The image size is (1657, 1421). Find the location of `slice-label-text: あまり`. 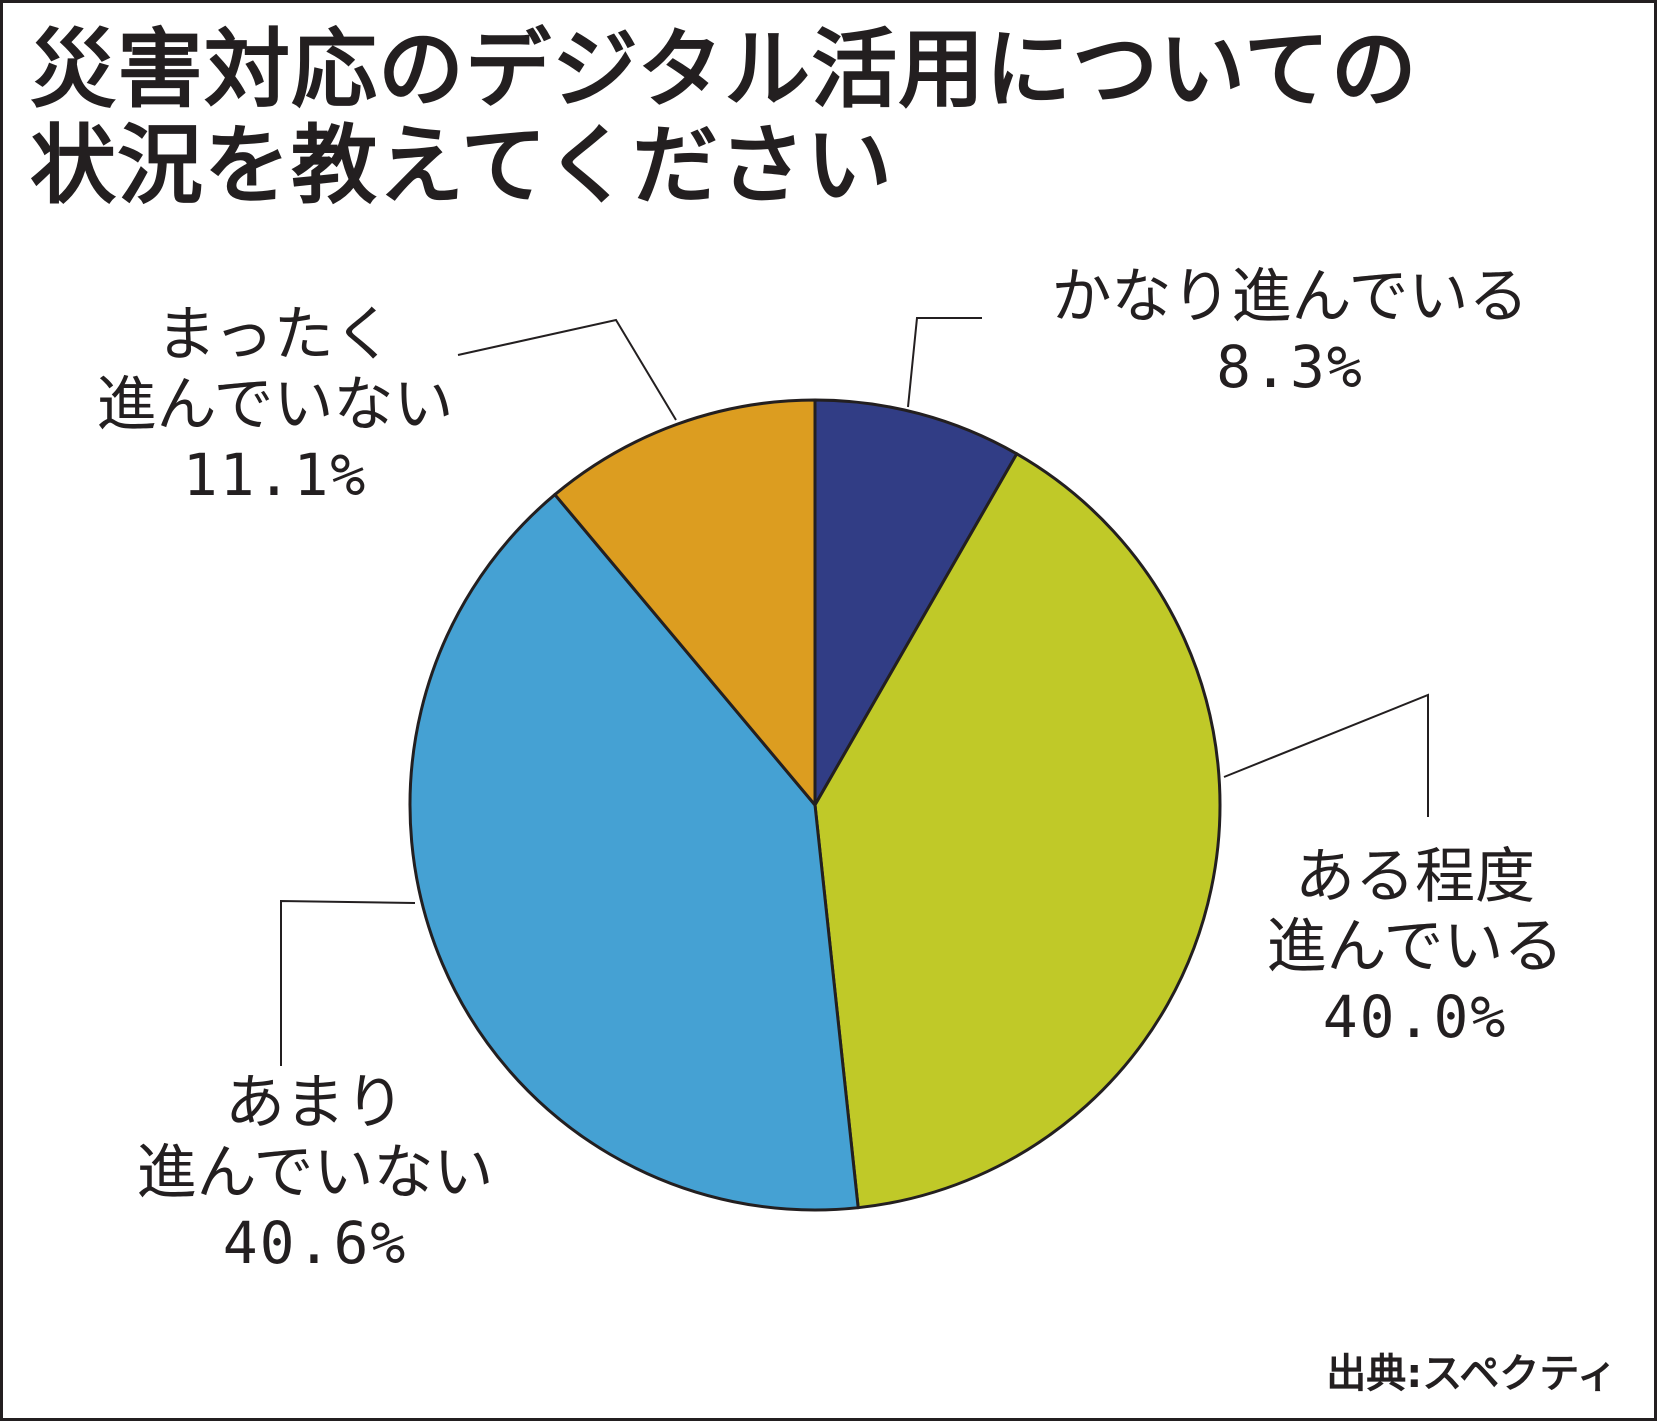

slice-label-text: あまり is located at coordinates (315, 1103).